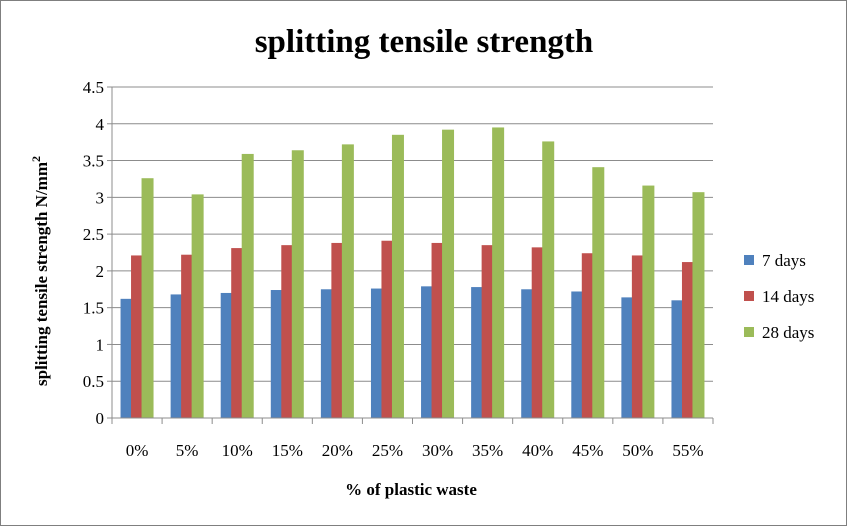  I want to click on x-tick-label: 0%, so click(137, 450).